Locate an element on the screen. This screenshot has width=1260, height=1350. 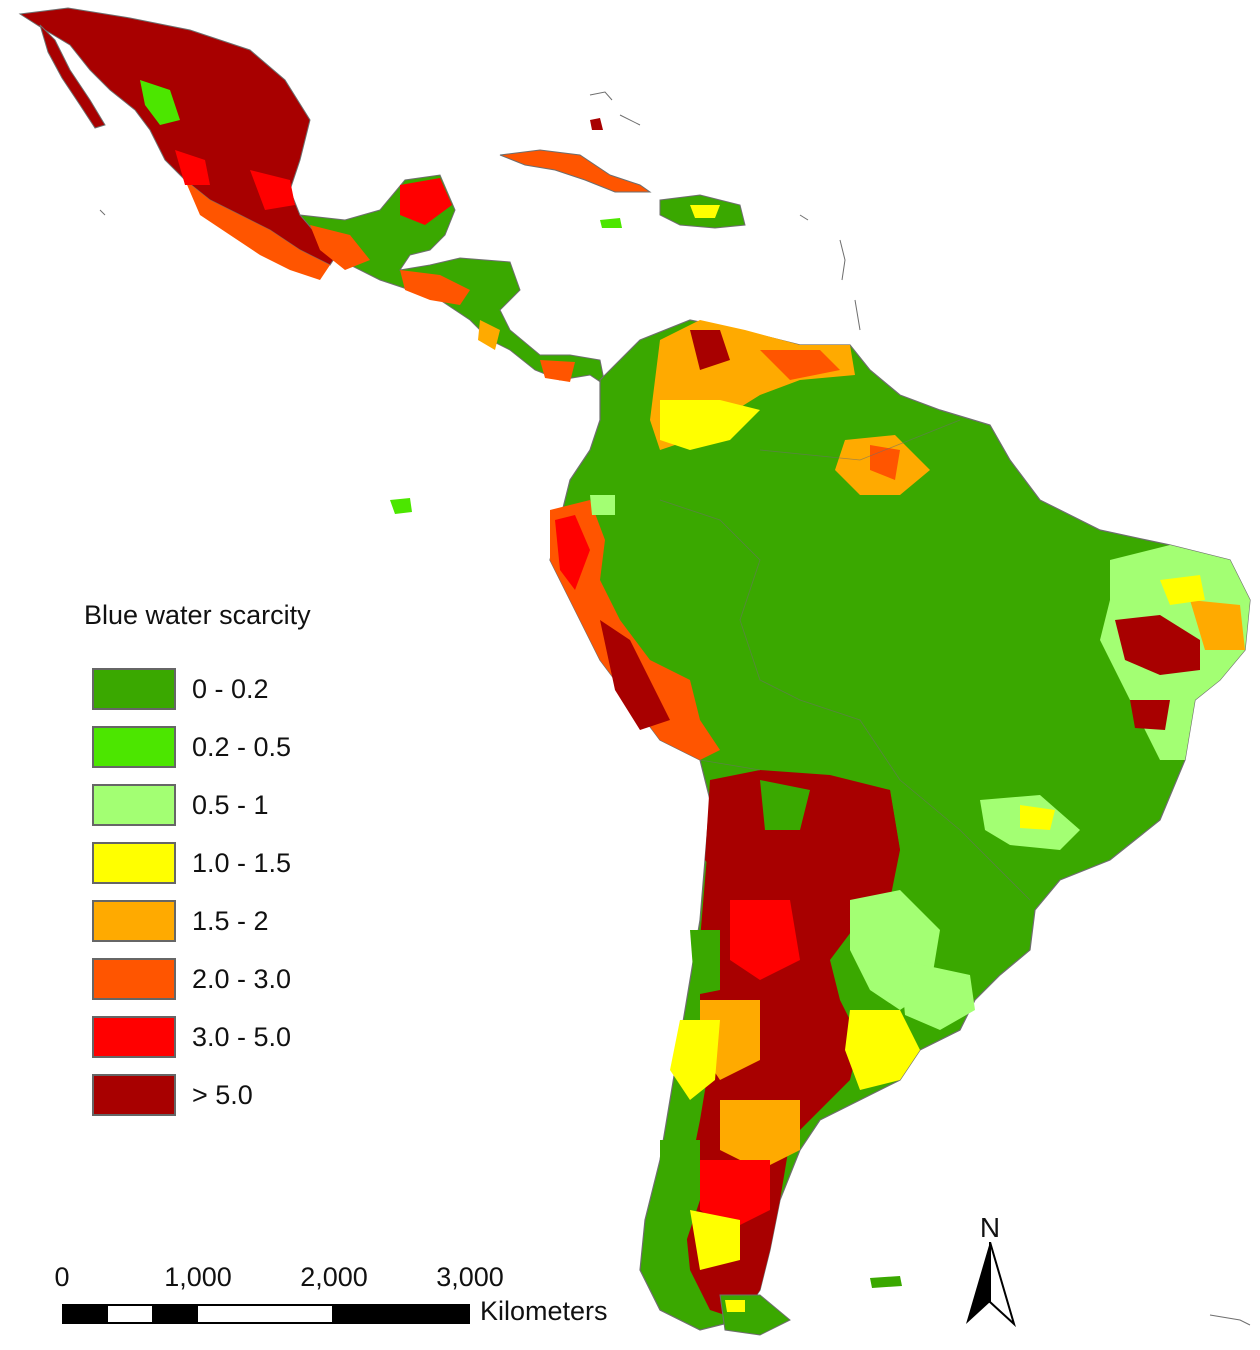
scale-bar-graphic is located at coordinates (266, 1314).